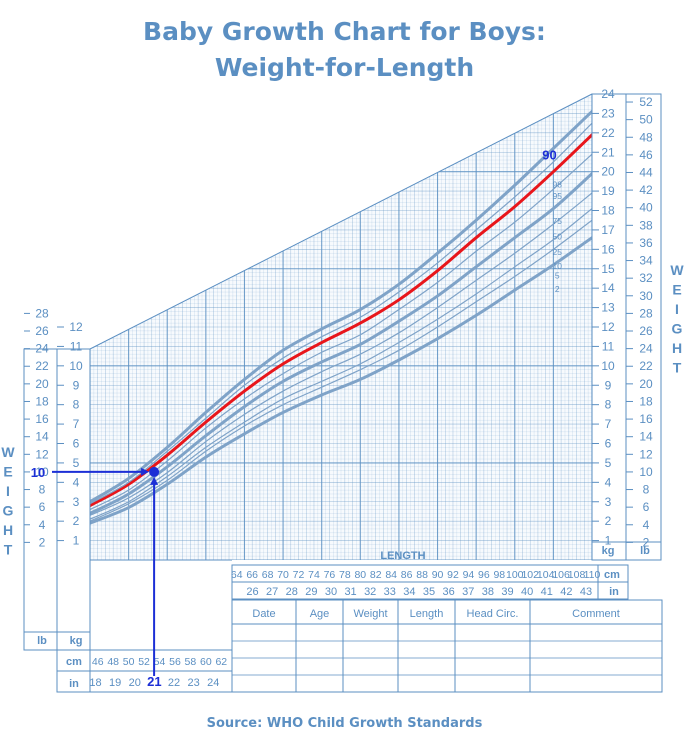 This screenshot has width=689, height=750. I want to click on y-unit-lb-left: lb, so click(42, 641).